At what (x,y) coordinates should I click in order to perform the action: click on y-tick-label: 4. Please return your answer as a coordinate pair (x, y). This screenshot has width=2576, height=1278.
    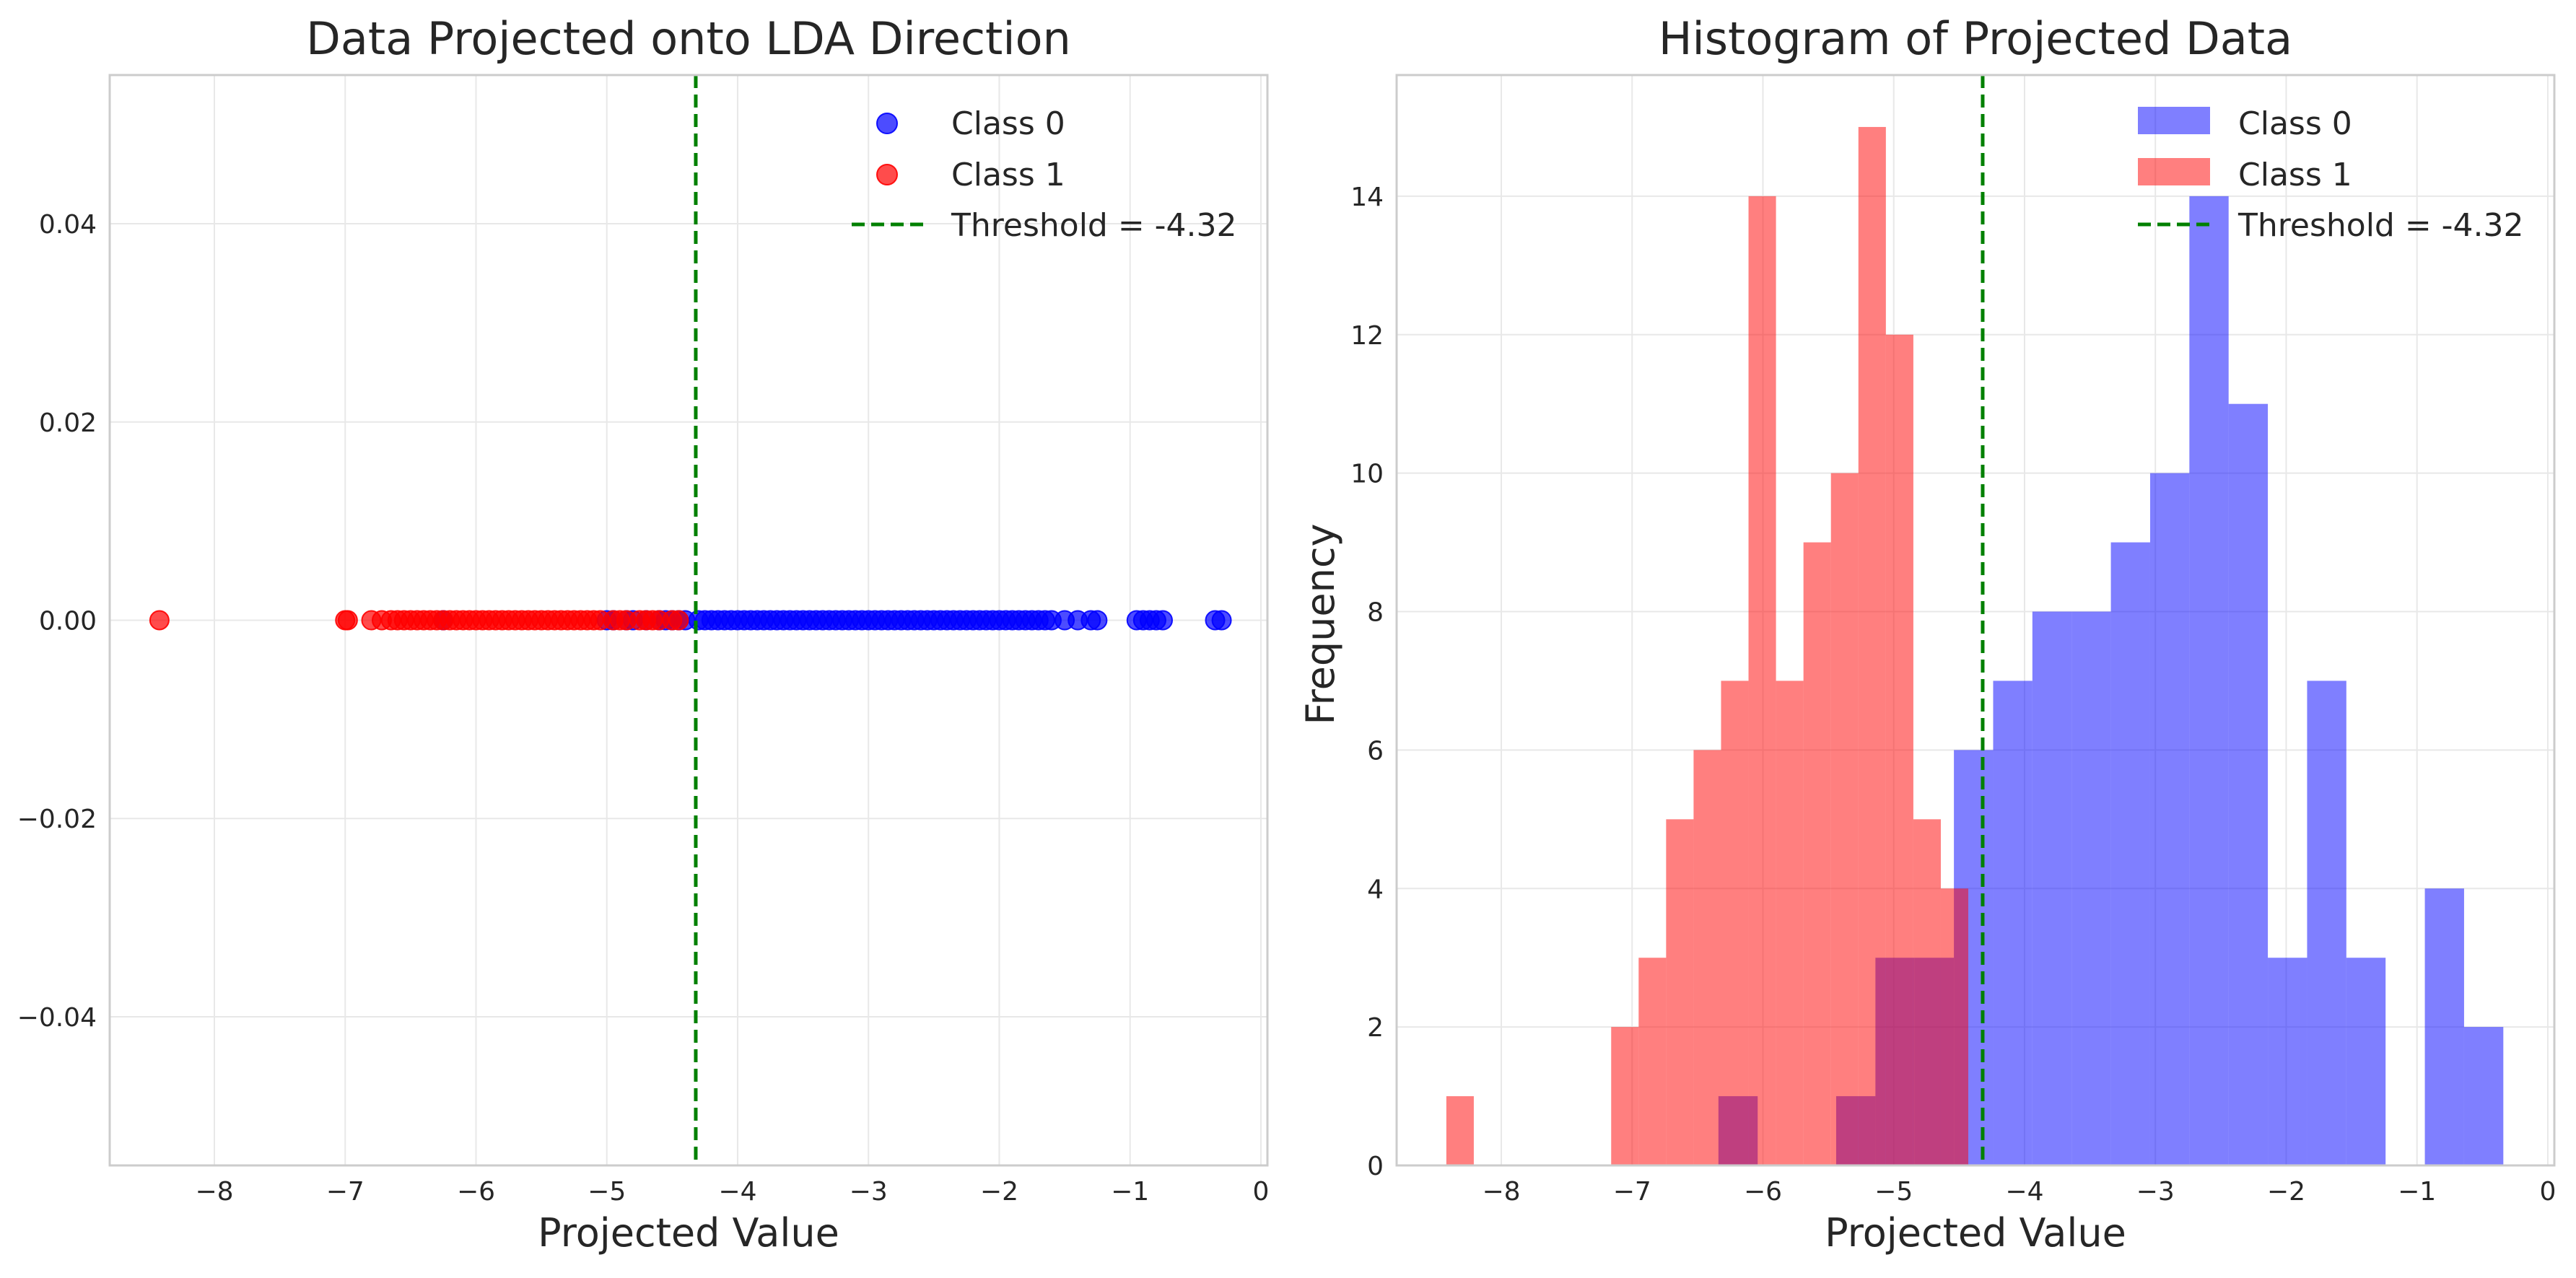
    Looking at the image, I should click on (1375, 889).